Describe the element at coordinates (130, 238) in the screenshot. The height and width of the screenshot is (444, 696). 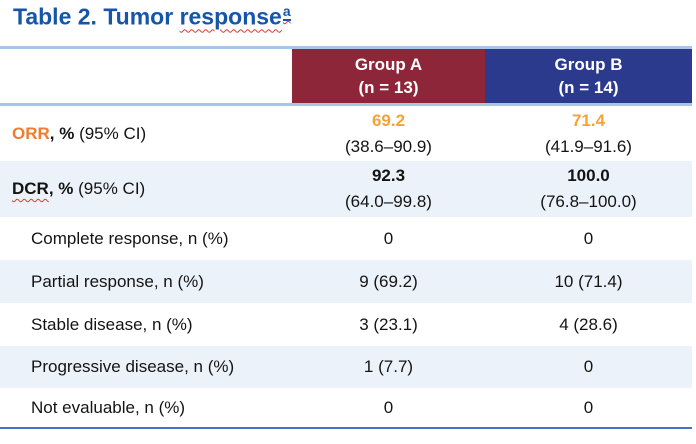
I see `row-label-complete-response: Complete response, n (%)` at that location.